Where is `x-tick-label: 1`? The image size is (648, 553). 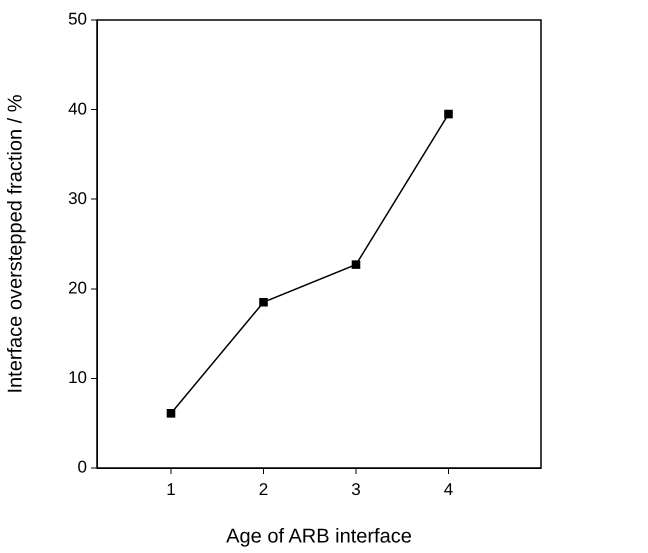
x-tick-label: 1 is located at coordinates (171, 489).